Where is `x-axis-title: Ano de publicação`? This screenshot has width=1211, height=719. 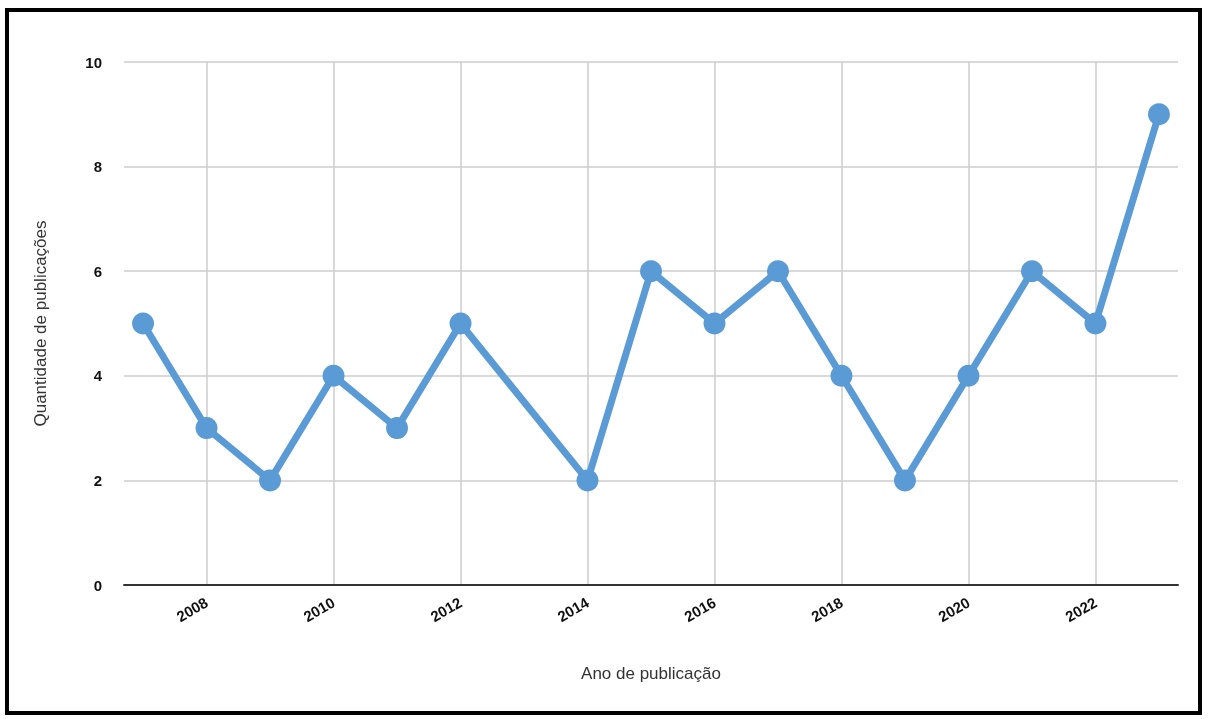 x-axis-title: Ano de publicação is located at coordinates (651, 673).